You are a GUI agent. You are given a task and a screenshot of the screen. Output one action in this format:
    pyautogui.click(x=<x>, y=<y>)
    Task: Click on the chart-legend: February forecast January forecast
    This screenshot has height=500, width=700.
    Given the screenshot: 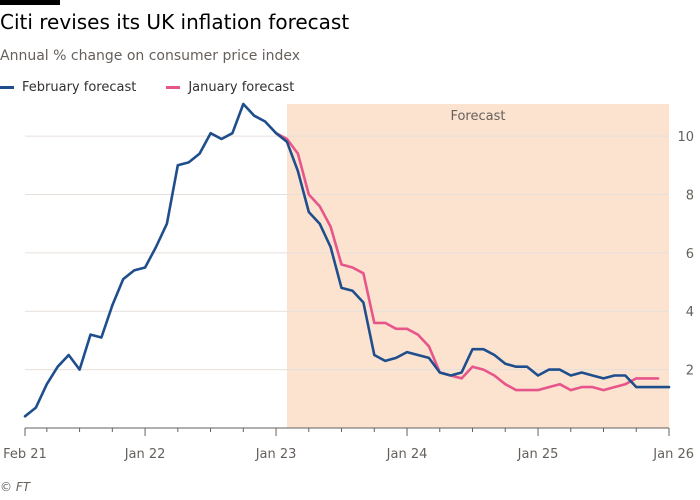 What is the action you would take?
    pyautogui.click(x=162, y=87)
    